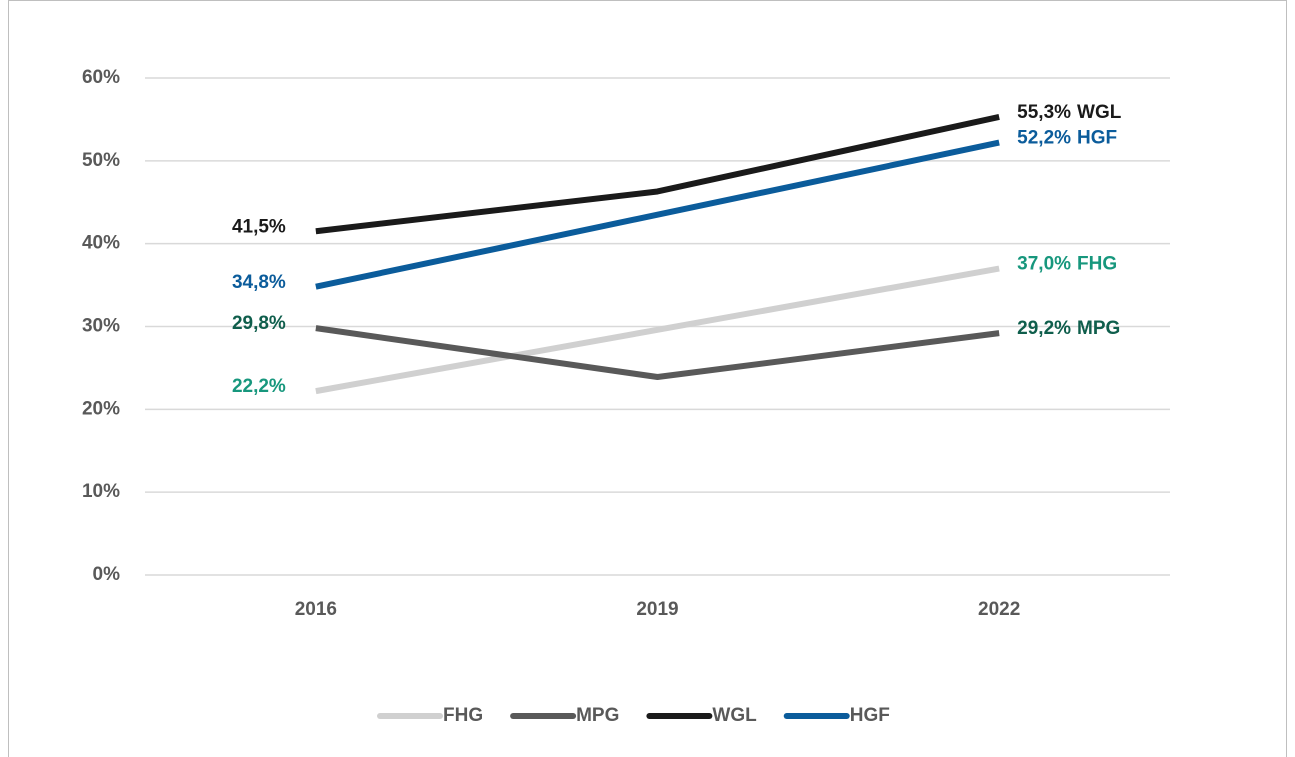 The image size is (1295, 757). Describe the element at coordinates (101, 77) in the screenshot. I see `y-tick-label: 60%` at that location.